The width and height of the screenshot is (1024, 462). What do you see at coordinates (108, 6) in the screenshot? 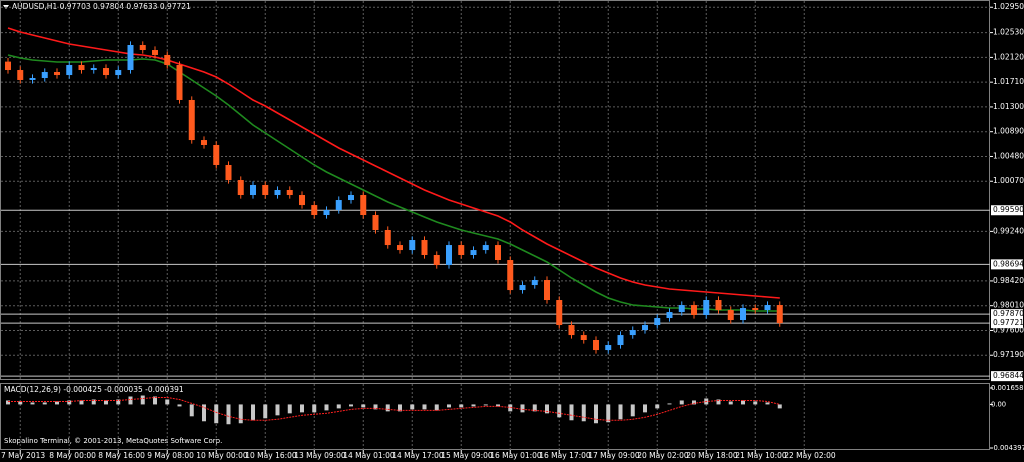
I see `high-readout: 0.97804` at bounding box center [108, 6].